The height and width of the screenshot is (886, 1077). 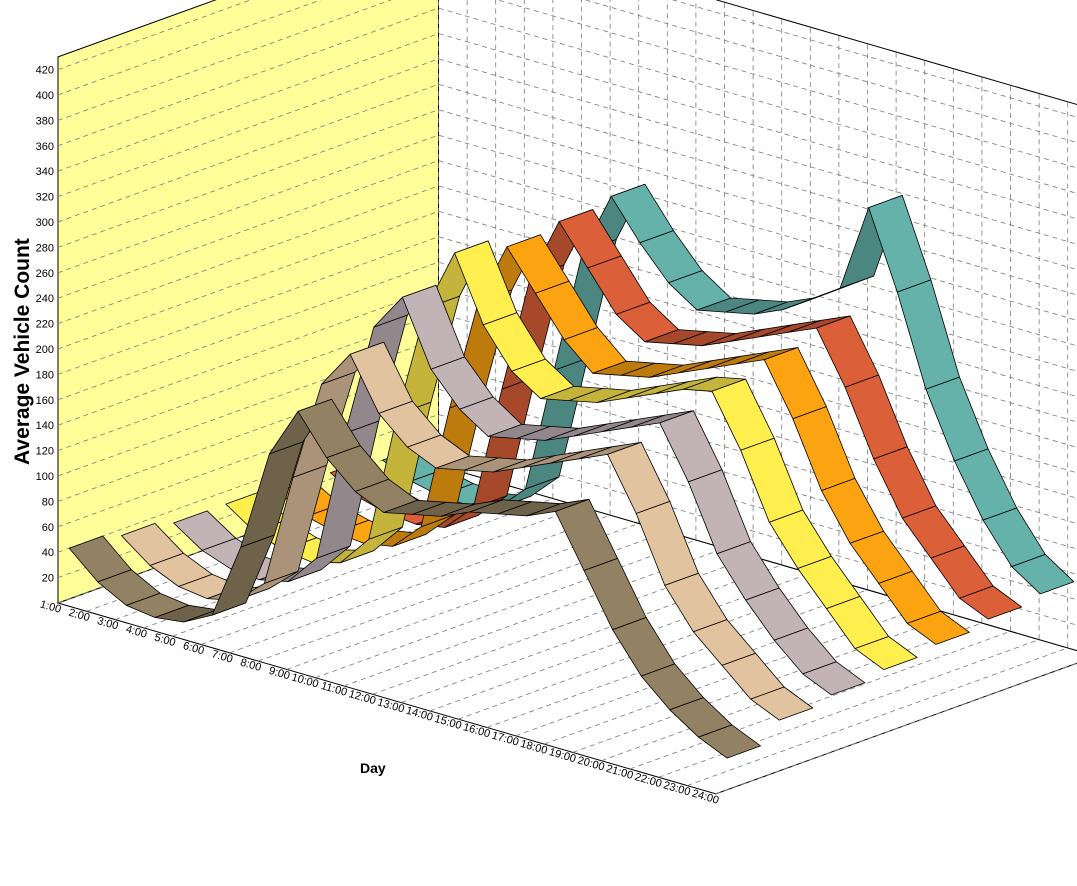 I want to click on y-tick-label: 80, so click(x=48, y=502).